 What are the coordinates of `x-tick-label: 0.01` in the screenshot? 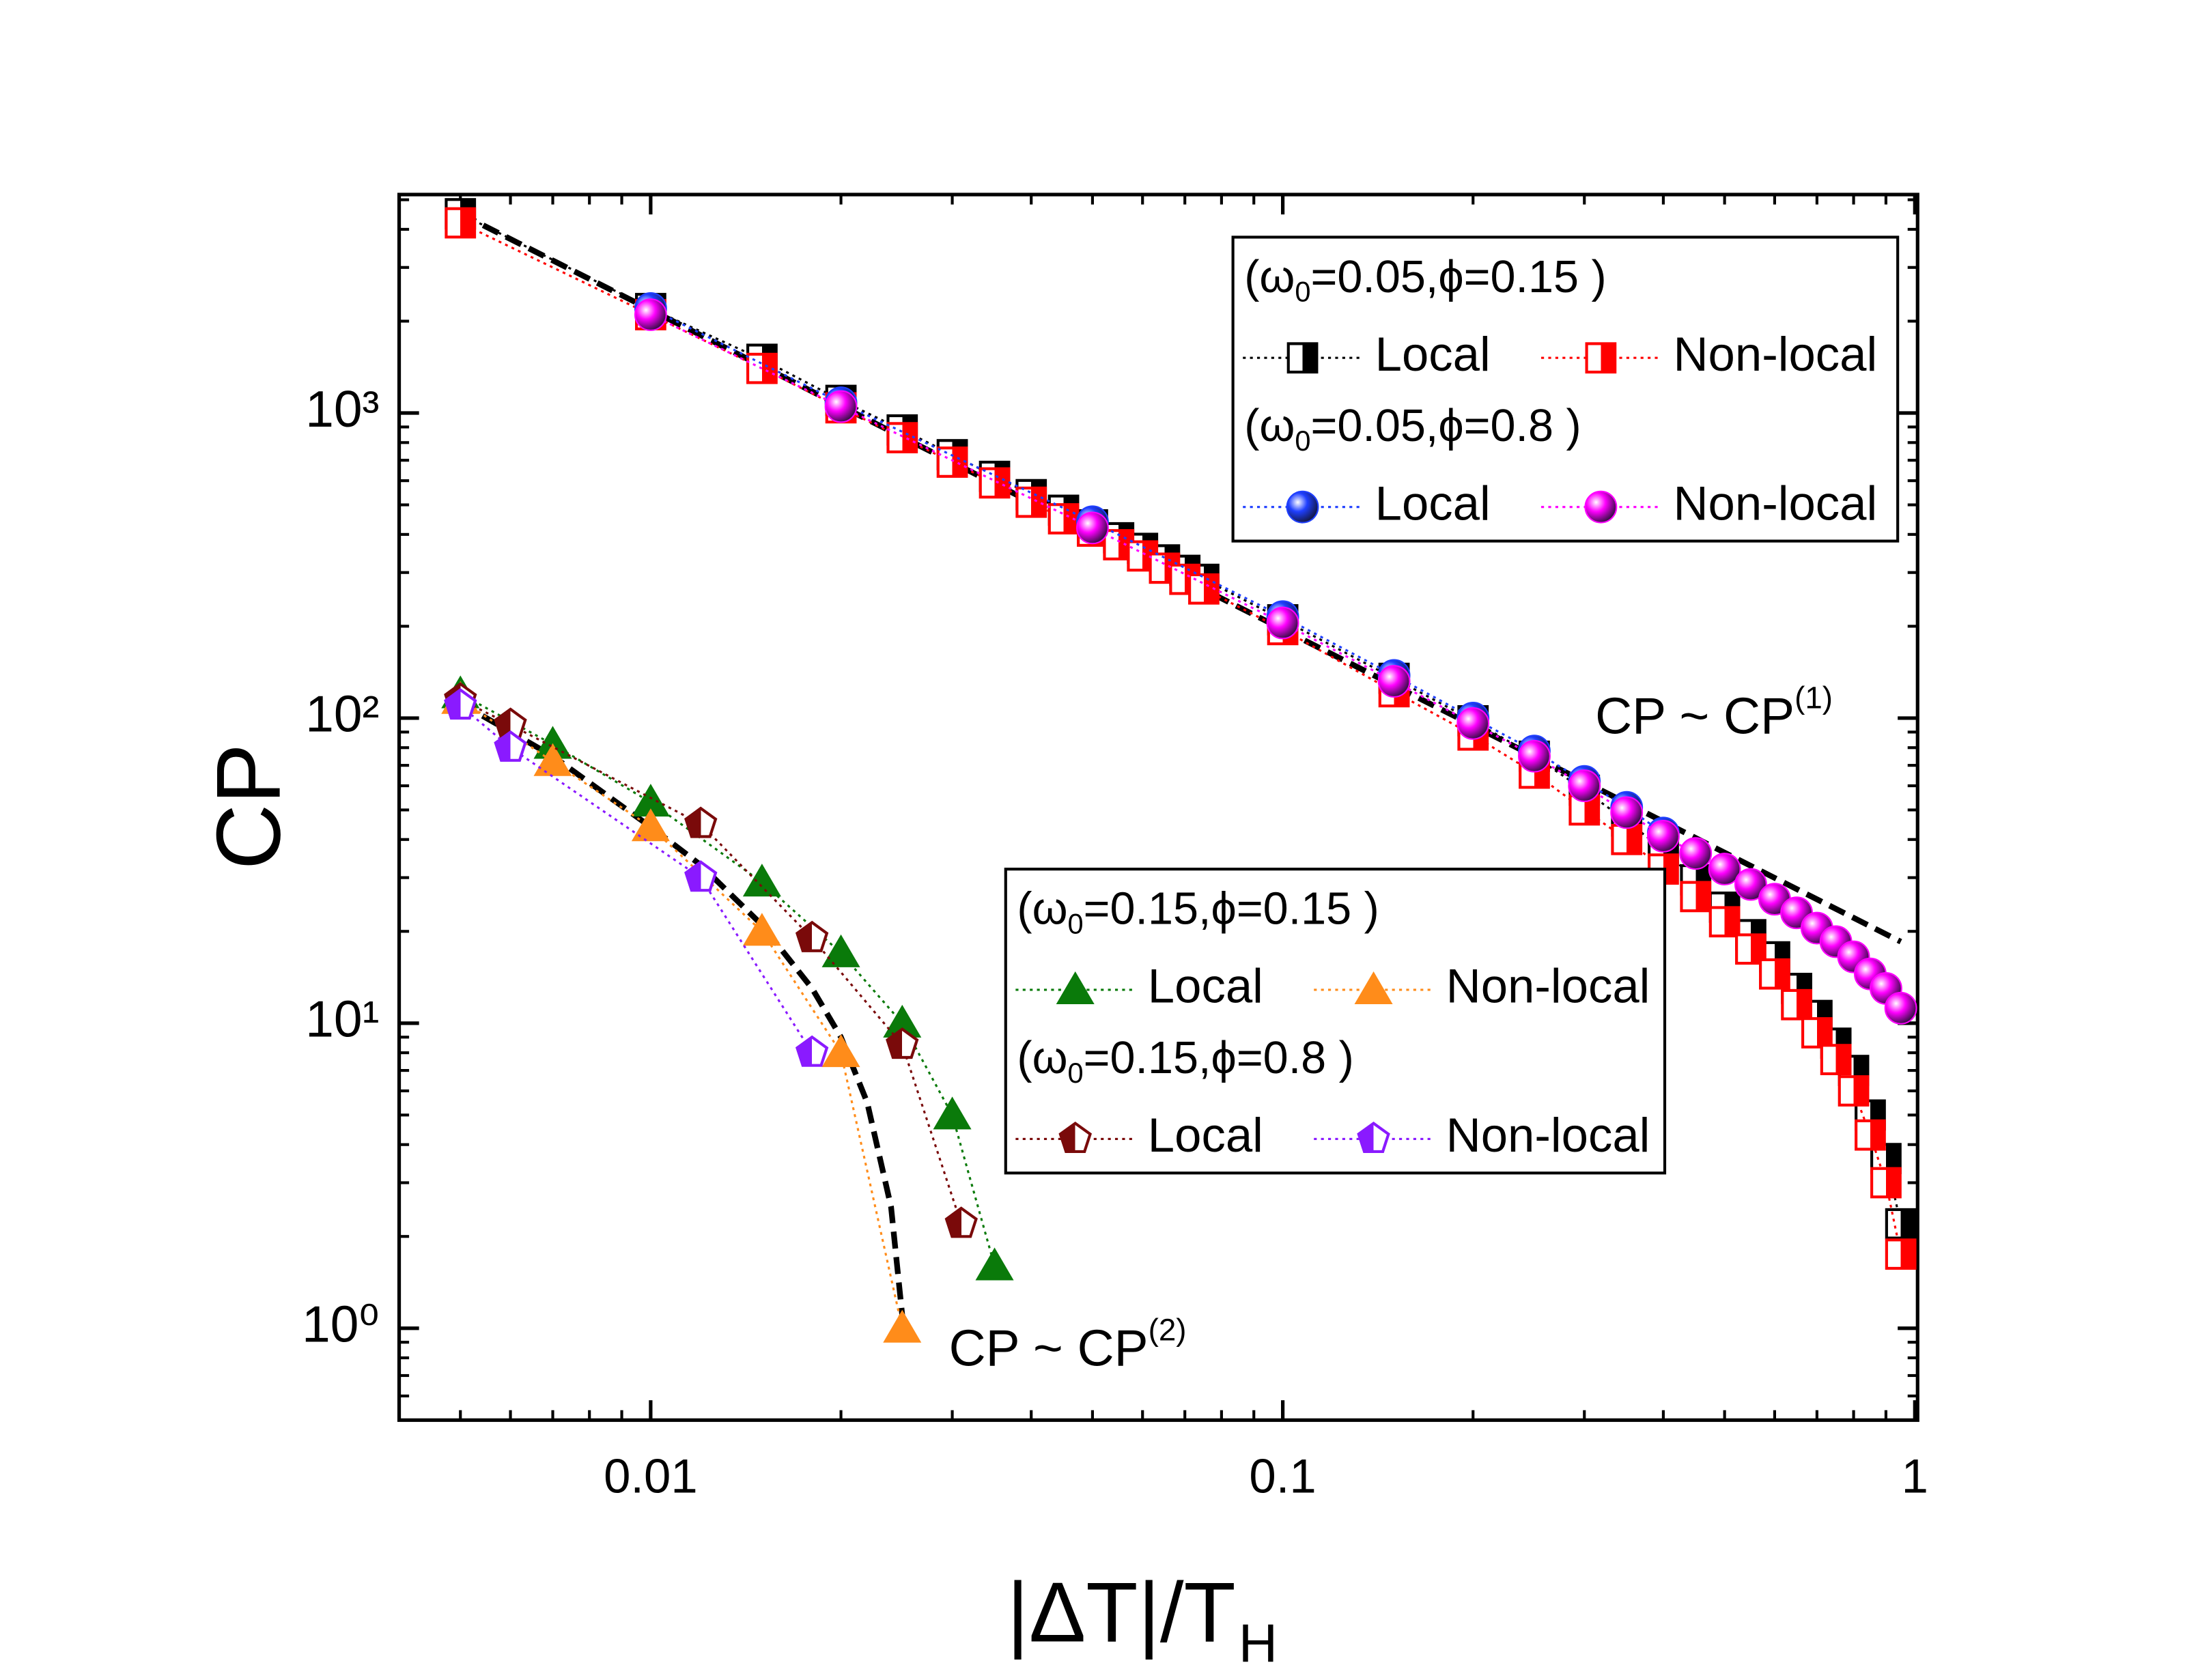 It's located at (651, 1476).